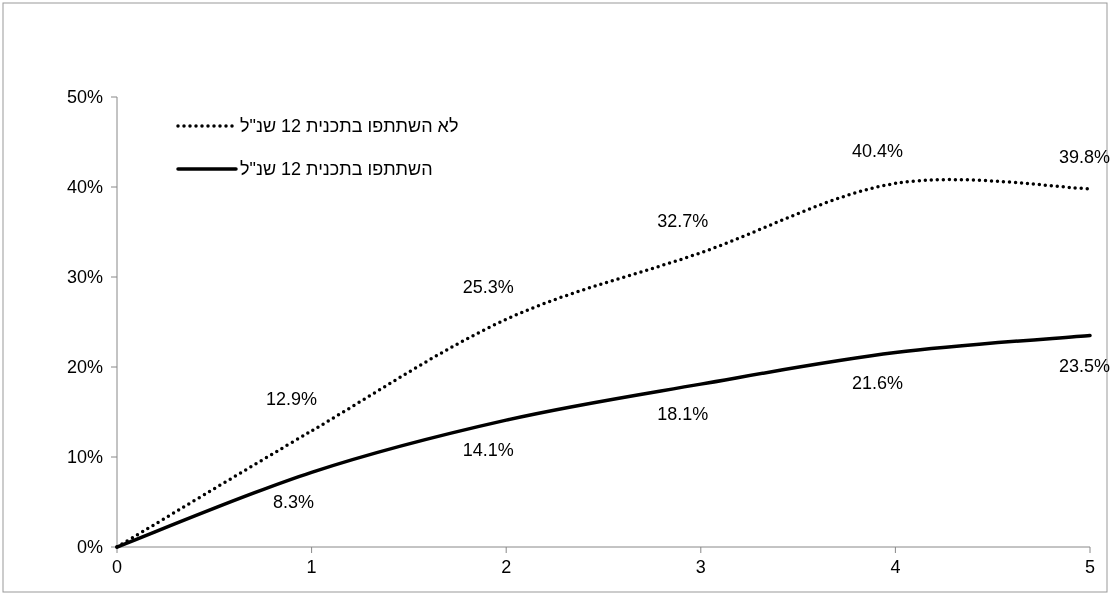 The height and width of the screenshot is (595, 1110). What do you see at coordinates (84, 187) in the screenshot?
I see `y-tick-label: 40%` at bounding box center [84, 187].